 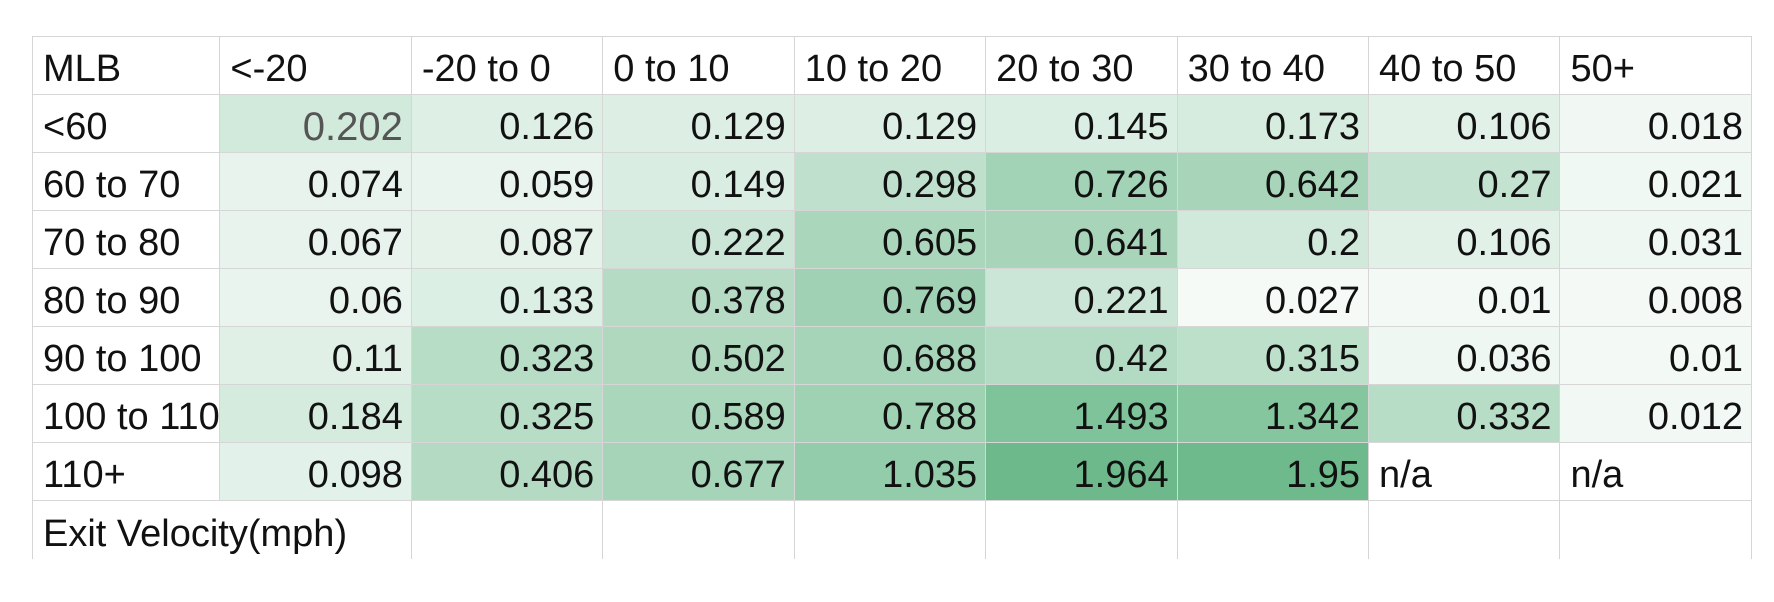 What do you see at coordinates (507, 471) in the screenshot?
I see `table-cell: 0.406` at bounding box center [507, 471].